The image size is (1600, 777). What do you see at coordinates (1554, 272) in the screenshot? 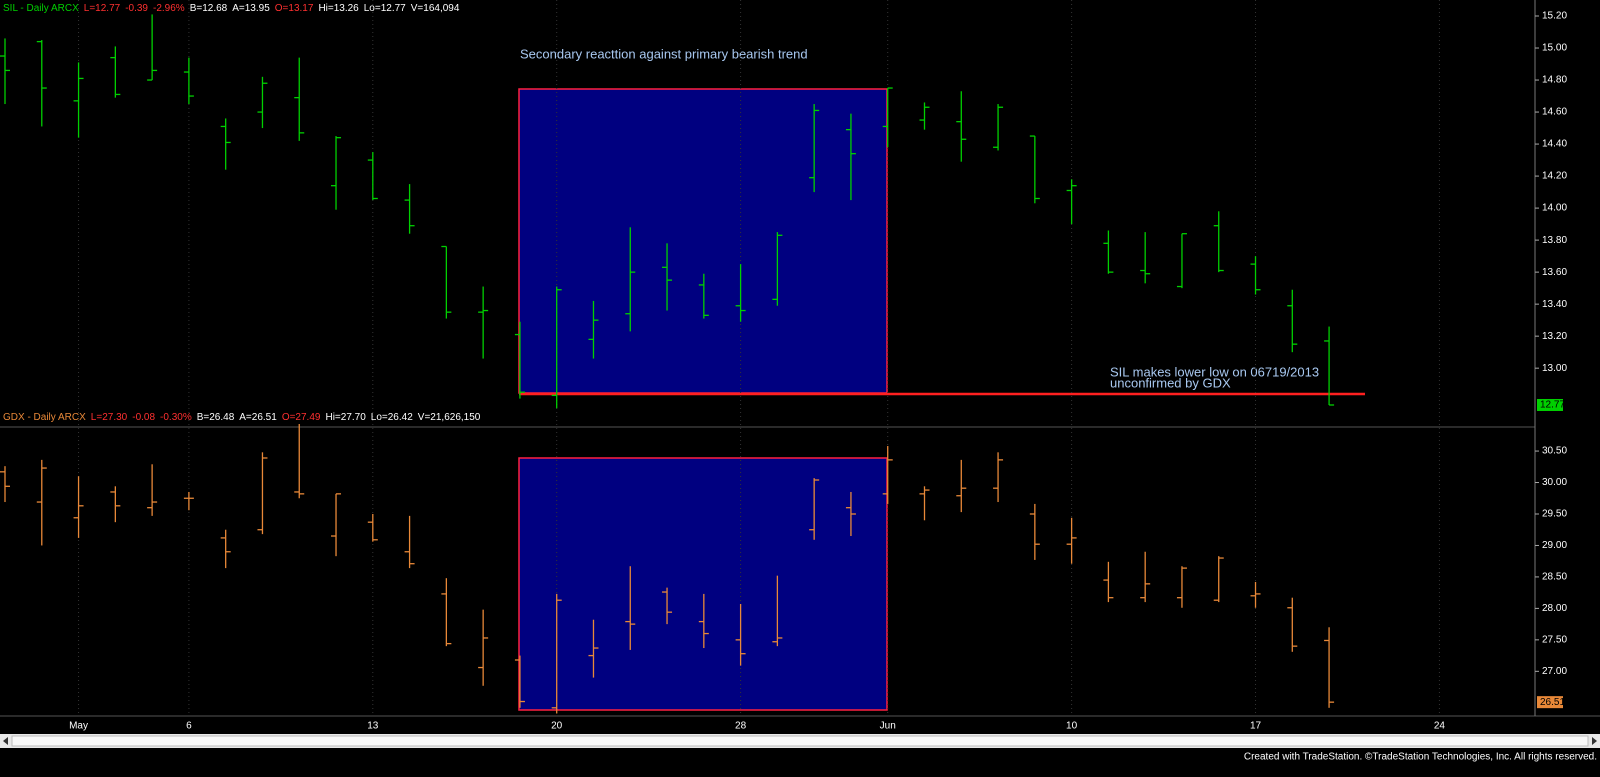
I see `y-tick-label: 13.60` at bounding box center [1554, 272].